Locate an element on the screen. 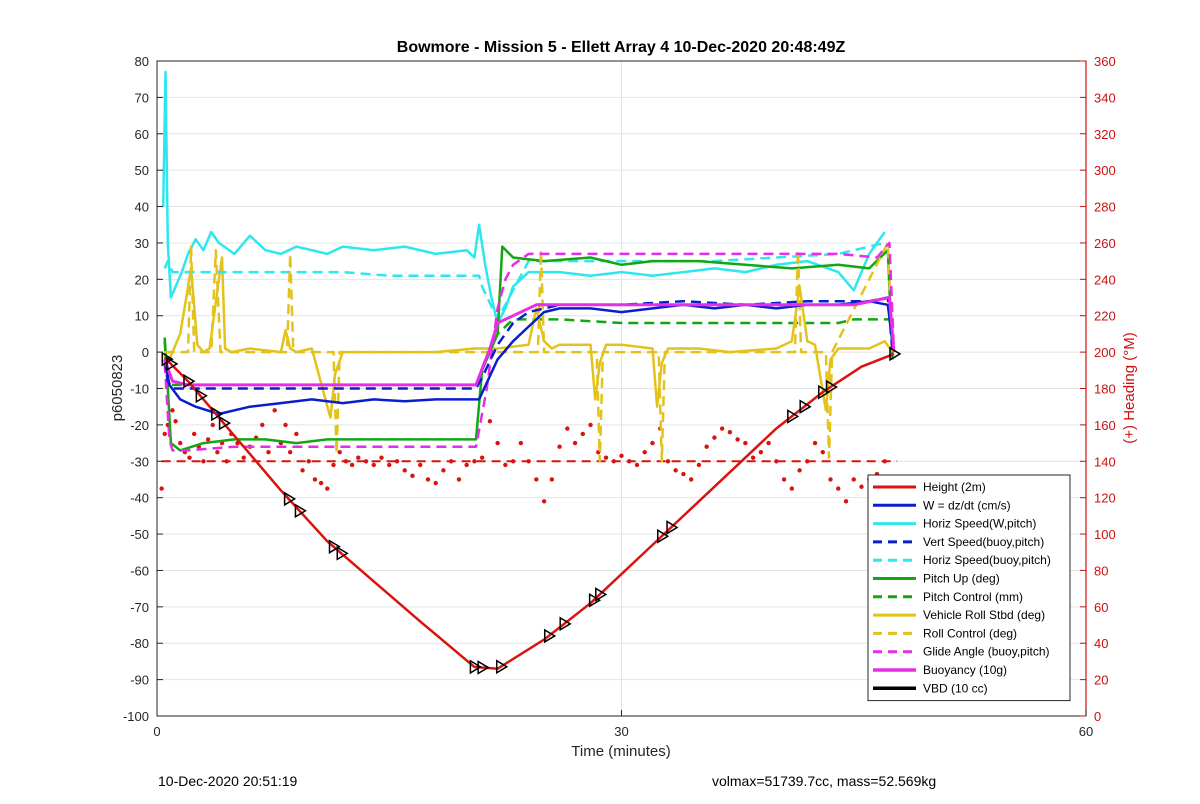  y-tick-label: 70 is located at coordinates (142, 97).